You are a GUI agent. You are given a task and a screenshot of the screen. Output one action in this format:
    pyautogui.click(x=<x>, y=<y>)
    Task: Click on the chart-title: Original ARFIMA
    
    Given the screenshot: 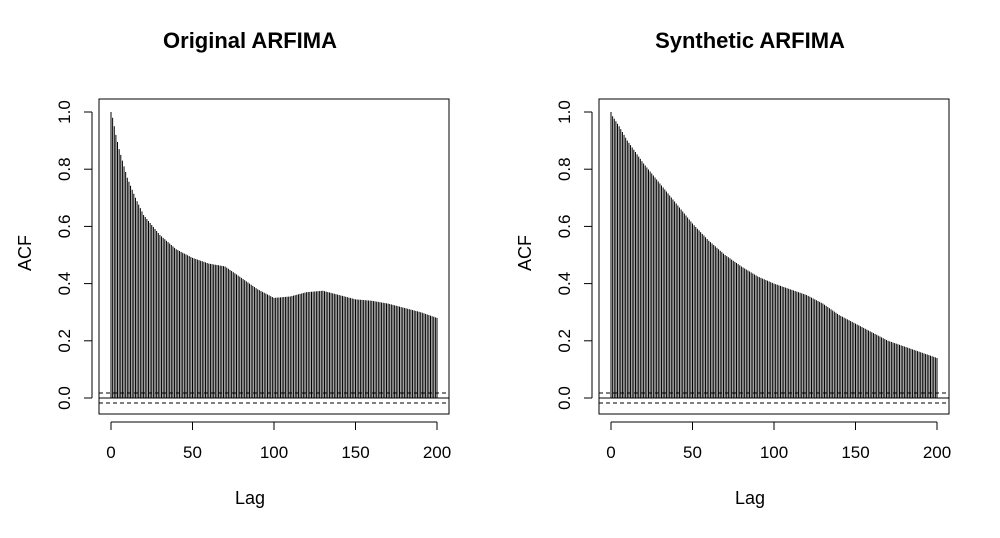 What is the action you would take?
    pyautogui.click(x=250, y=40)
    